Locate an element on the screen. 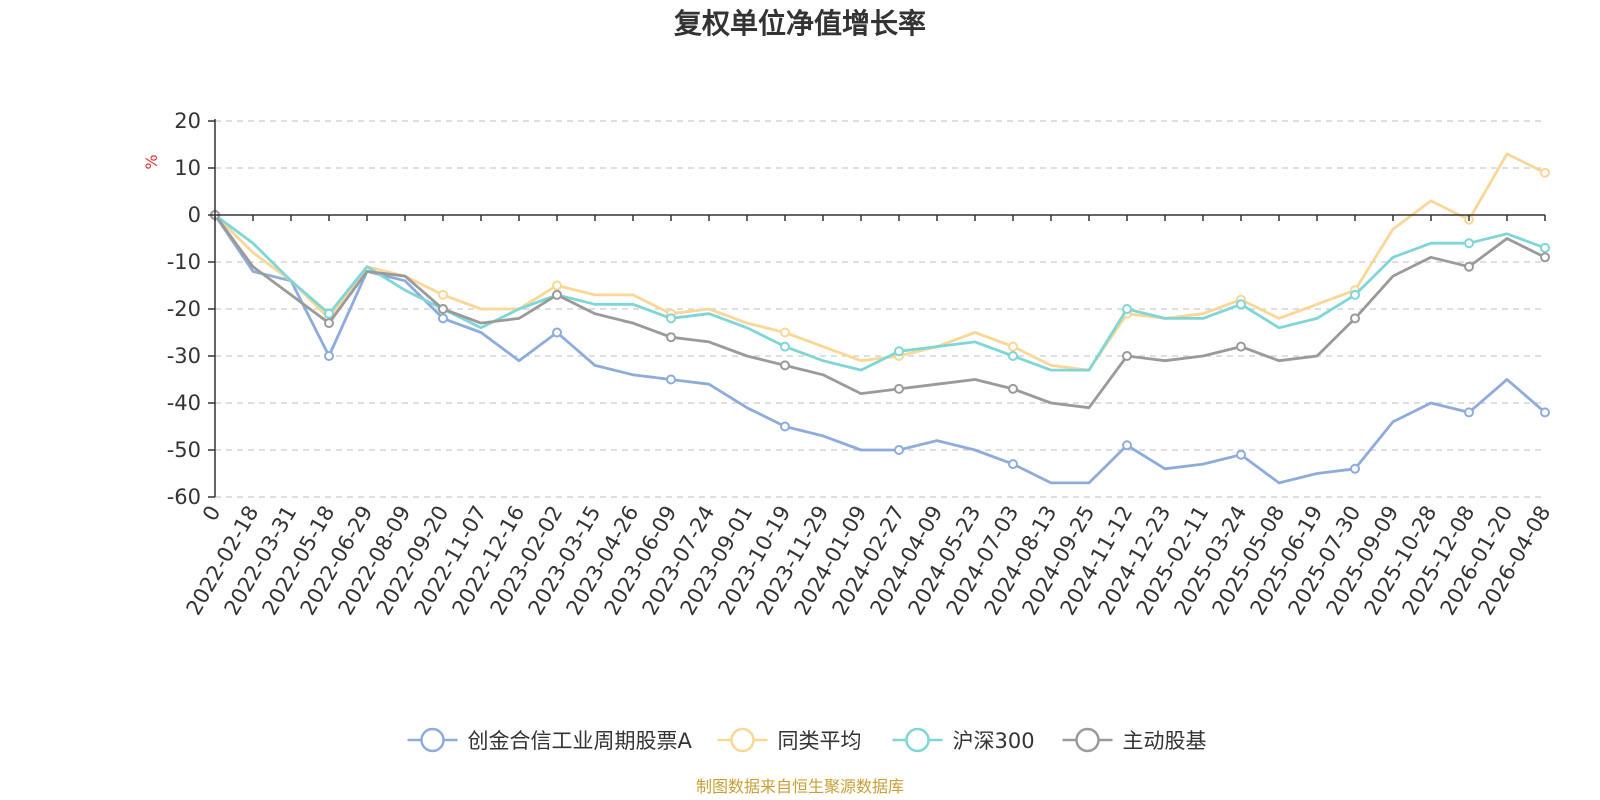 This screenshot has width=1600, height=800. y-tick-label: -40 is located at coordinates (184, 403).